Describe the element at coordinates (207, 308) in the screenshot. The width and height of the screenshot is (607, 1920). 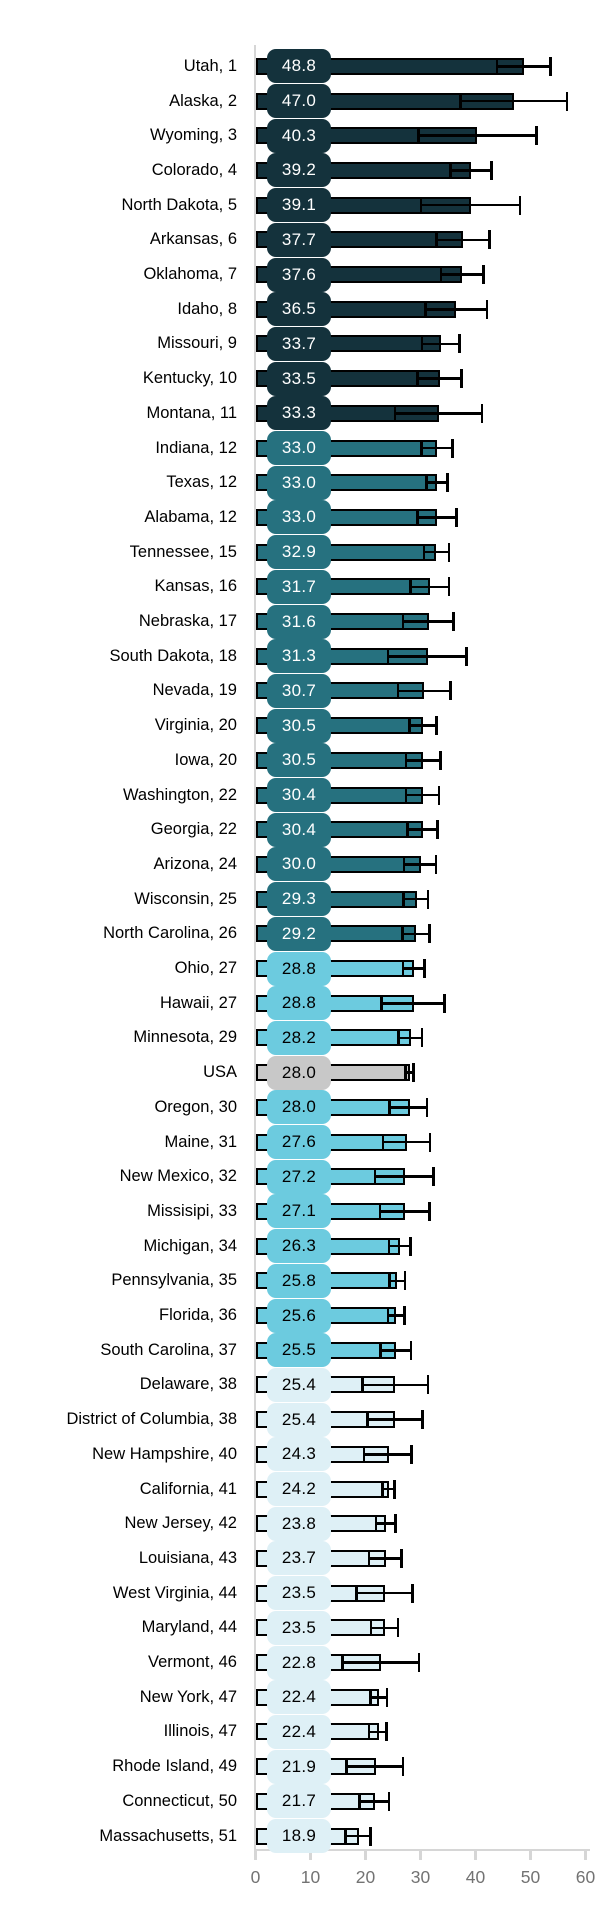
I see `state-label: Idaho, 8` at that location.